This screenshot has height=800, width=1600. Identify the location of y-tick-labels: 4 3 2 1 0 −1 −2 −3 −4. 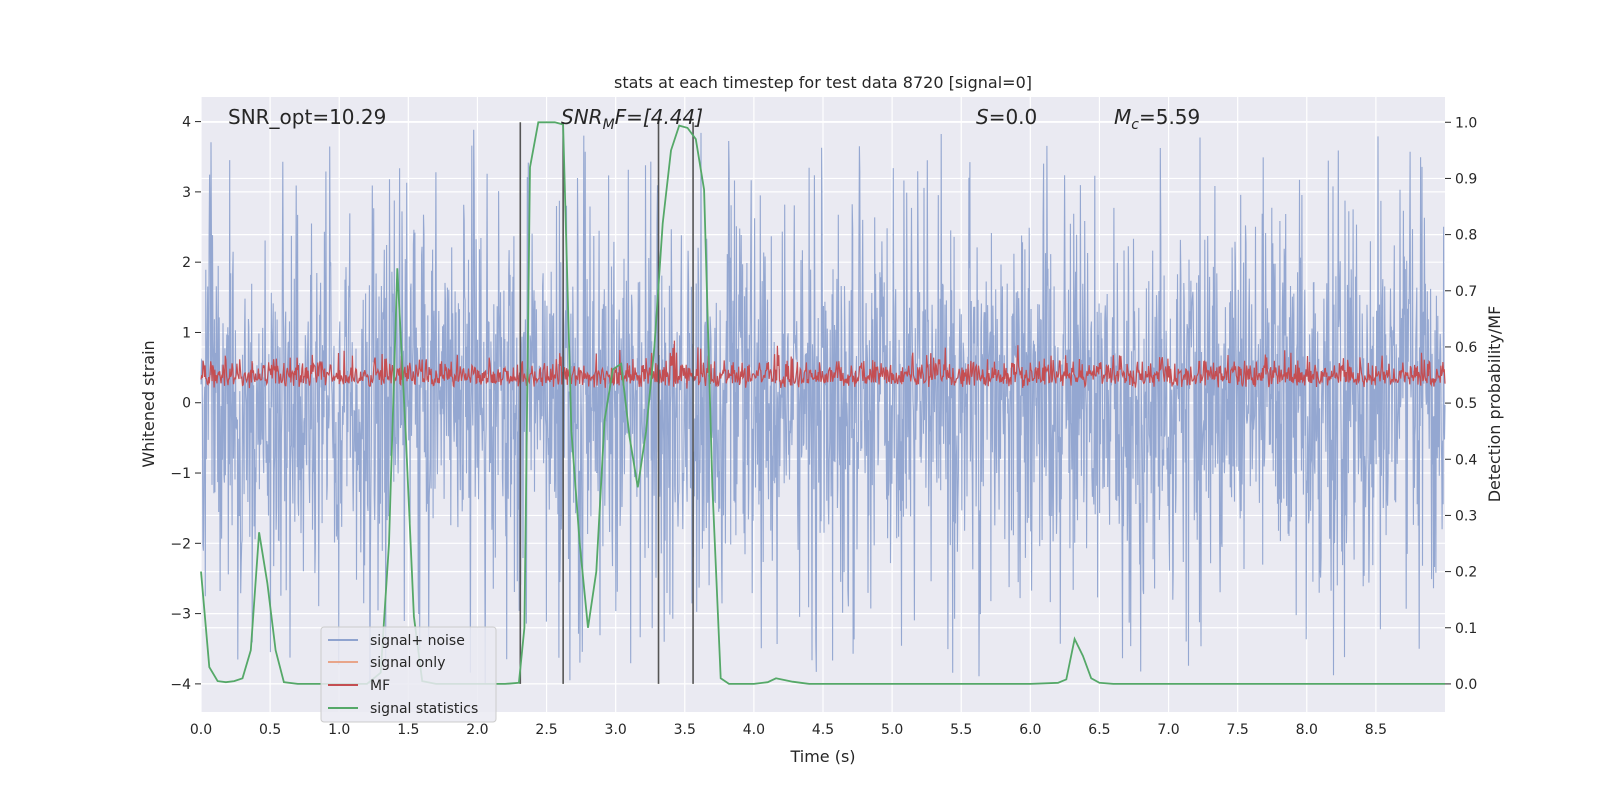
(185, 404).